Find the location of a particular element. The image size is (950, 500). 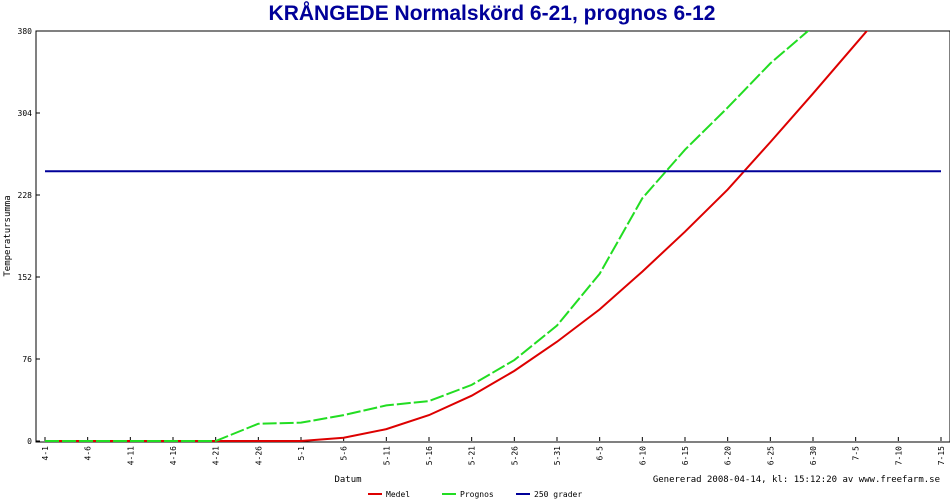

x-tick-label: 6-5 is located at coordinates (600, 453).